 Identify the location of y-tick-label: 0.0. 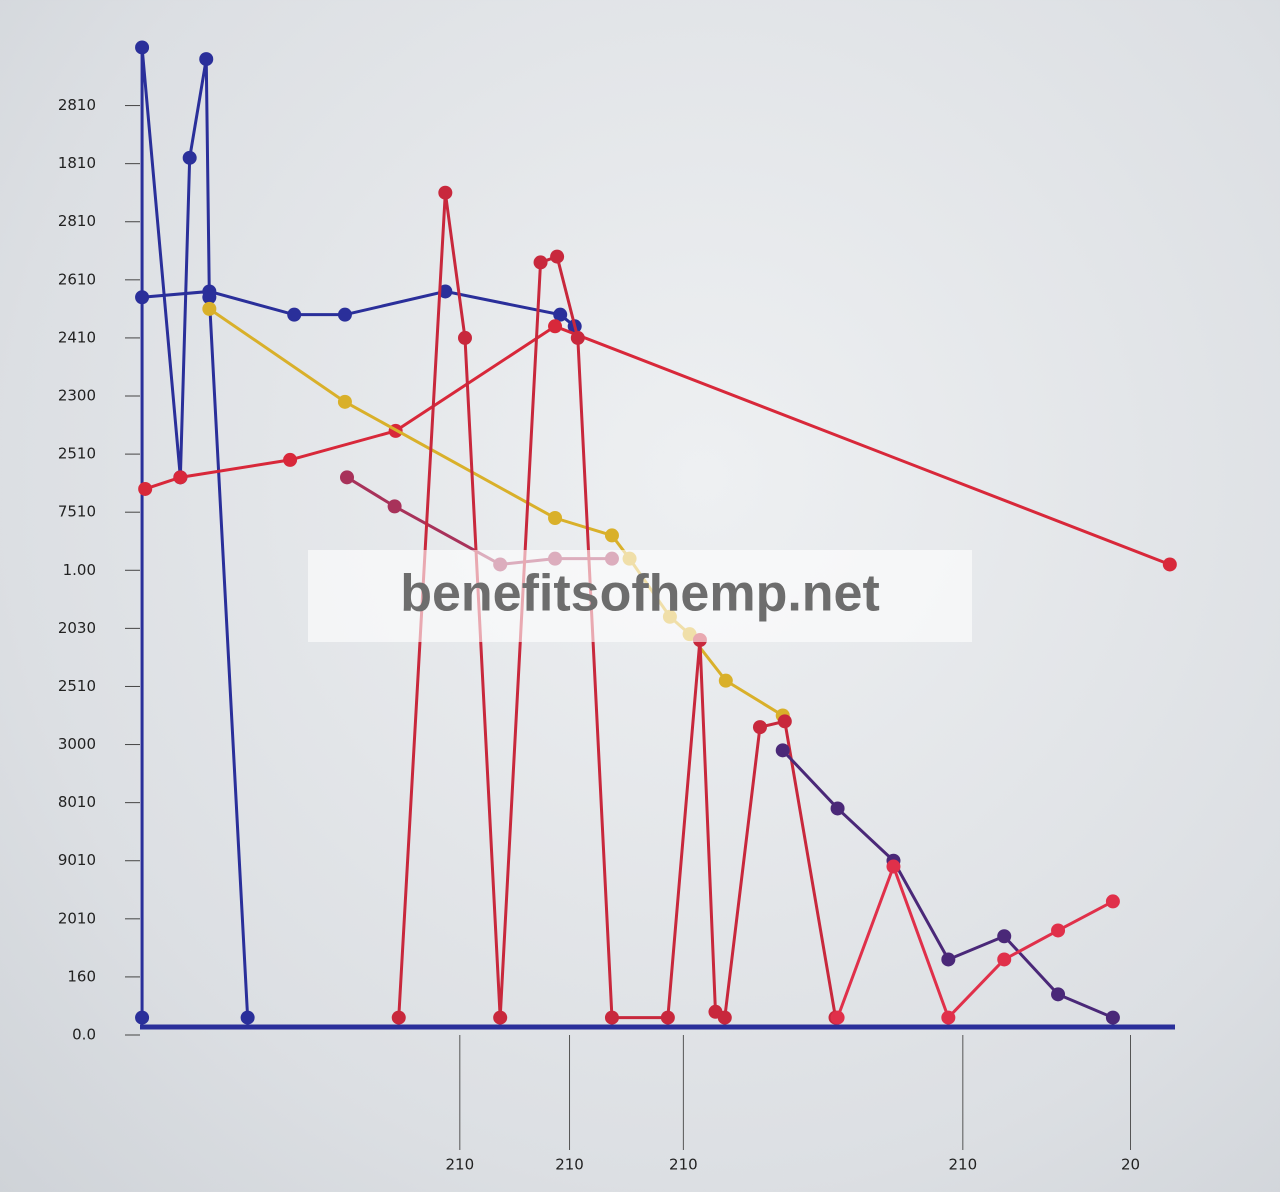
(84, 1035).